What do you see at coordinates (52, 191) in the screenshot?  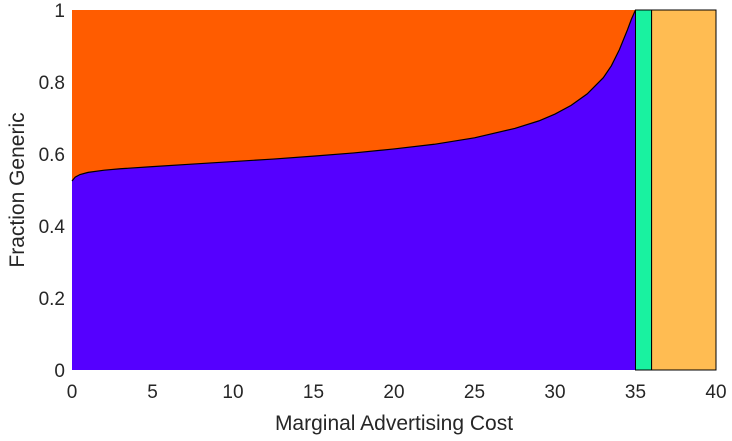 I see `y-axis-ticks: 0 0.2 0.4 0.6 0.8 1` at bounding box center [52, 191].